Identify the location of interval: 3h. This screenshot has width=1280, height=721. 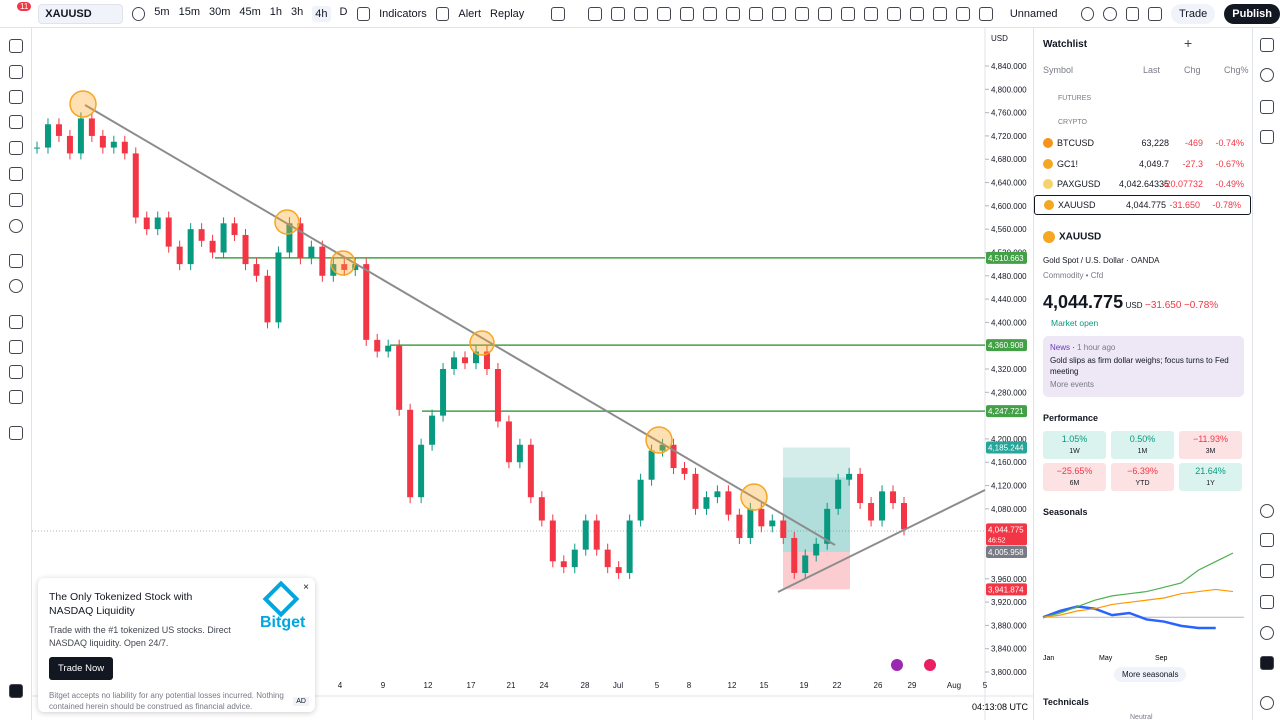
(297, 11).